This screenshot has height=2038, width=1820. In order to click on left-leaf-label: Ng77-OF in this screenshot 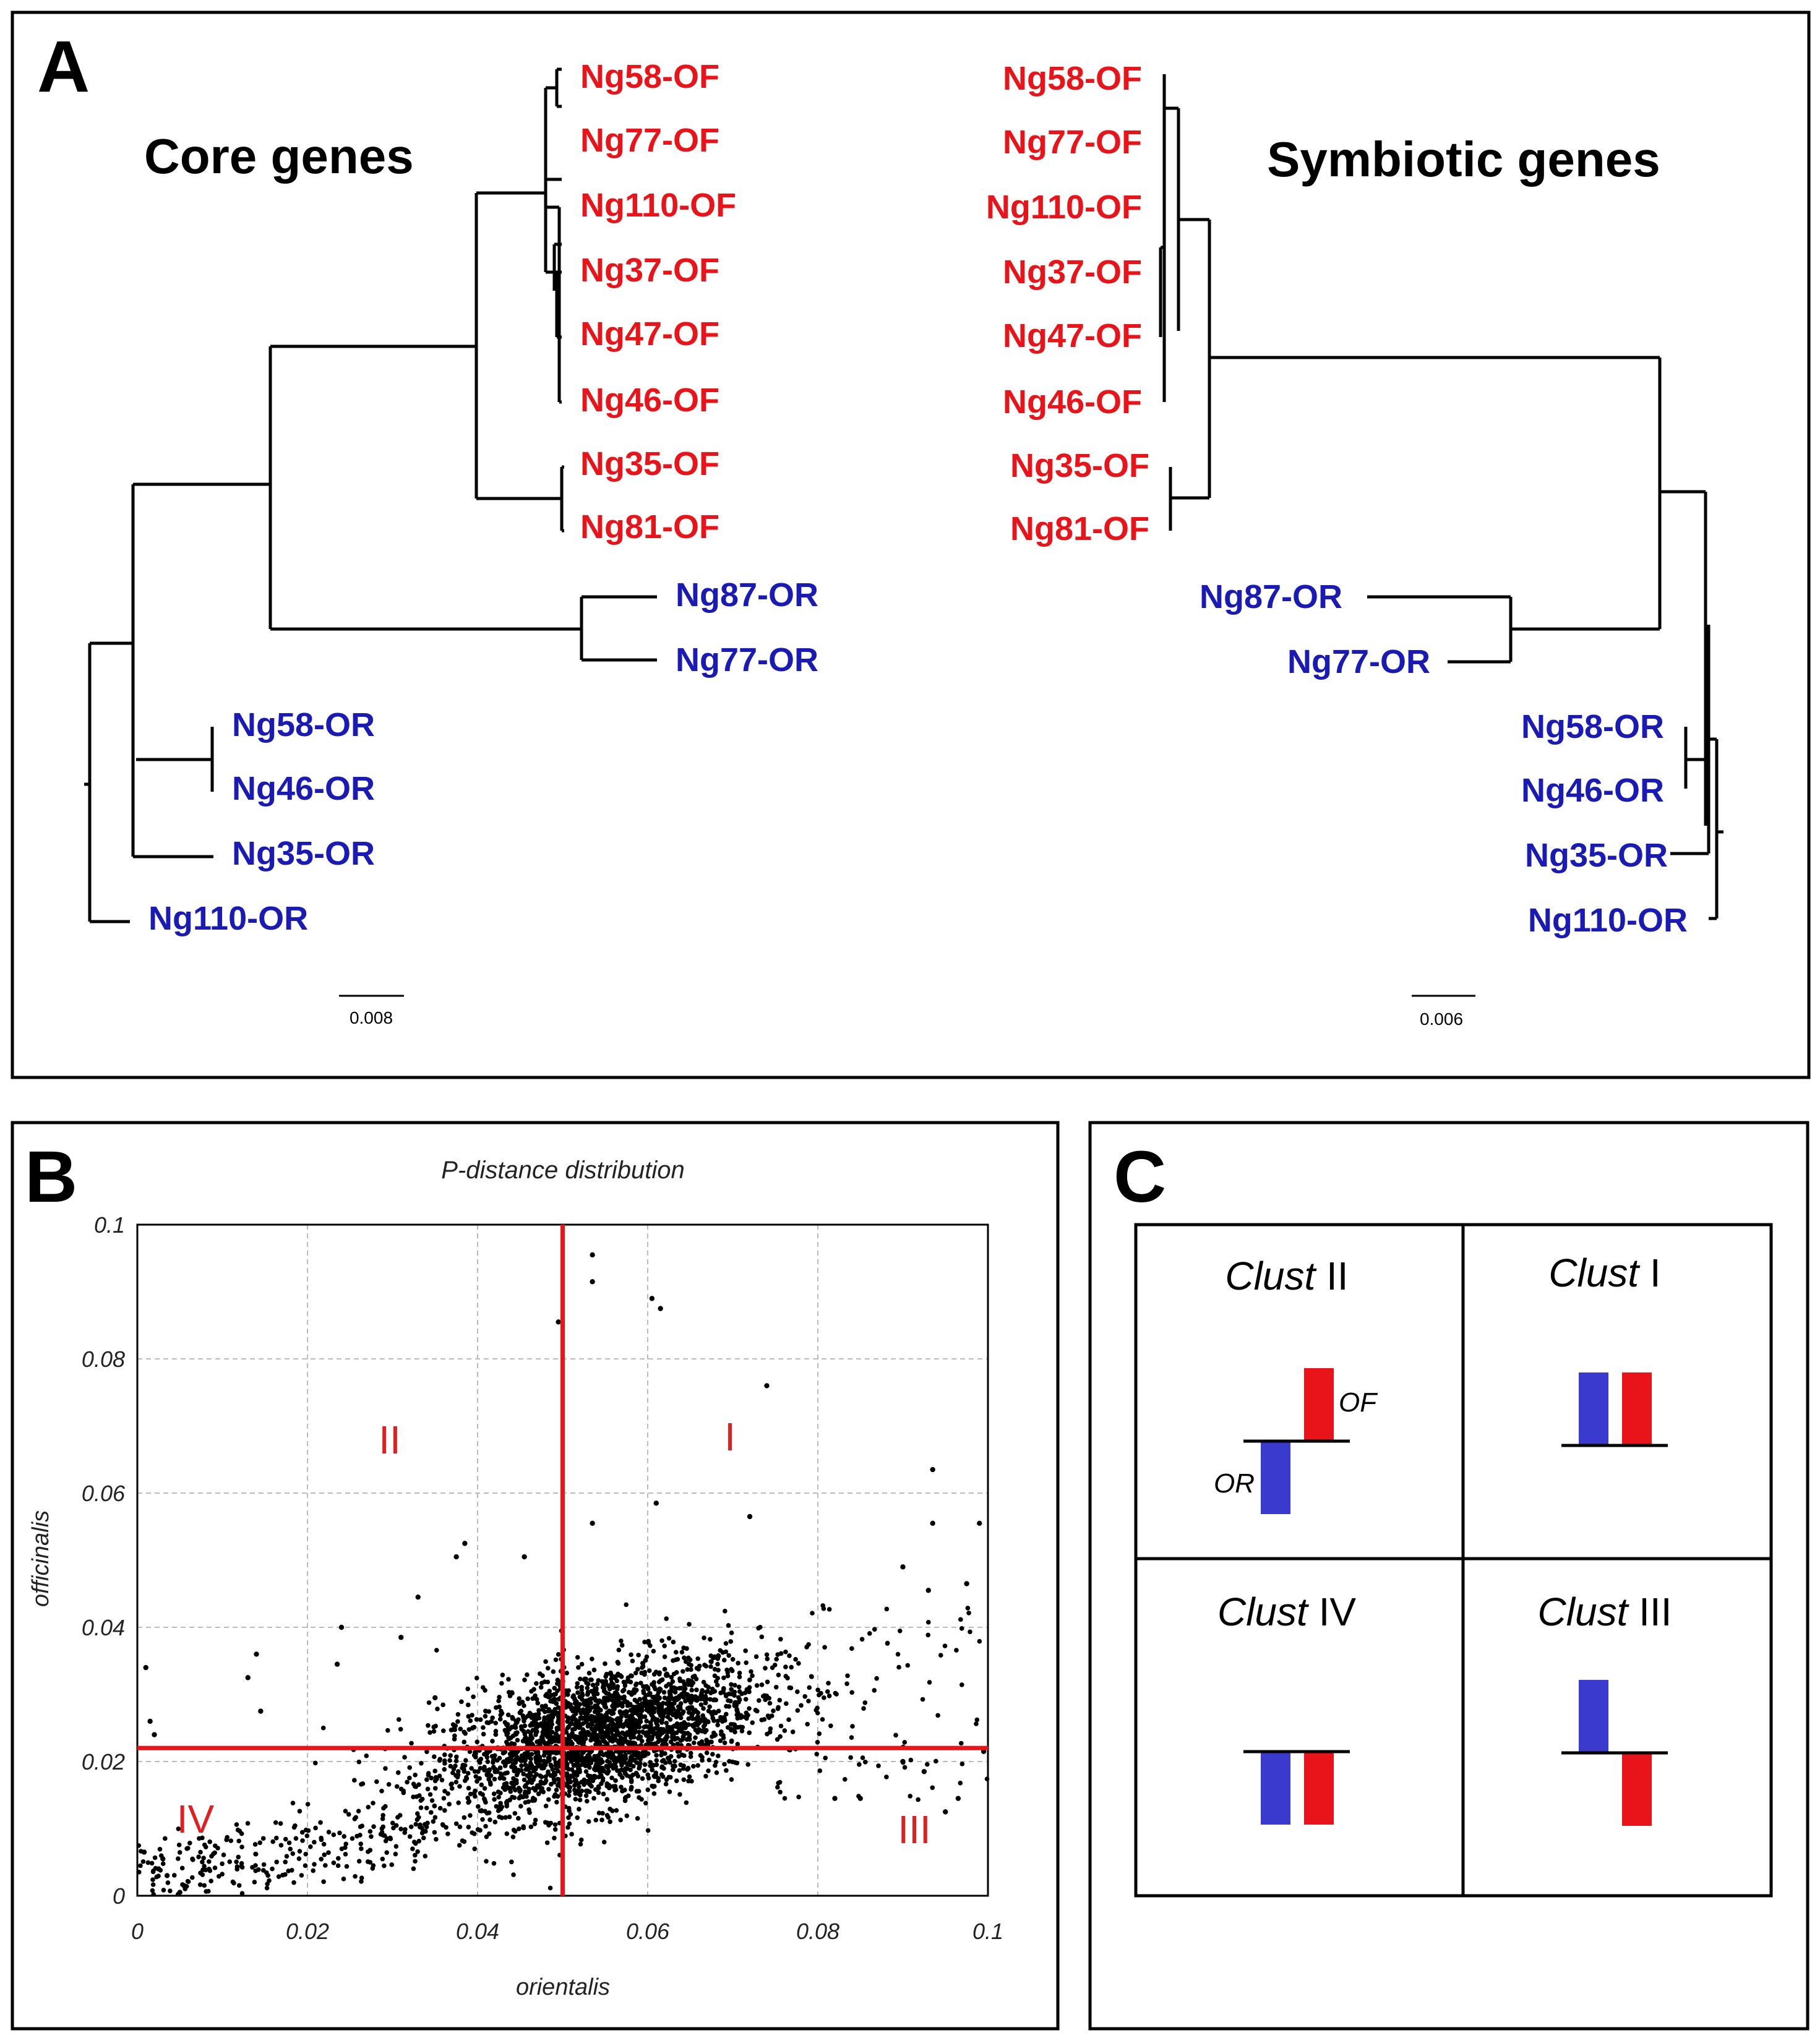, I will do `click(649, 140)`.